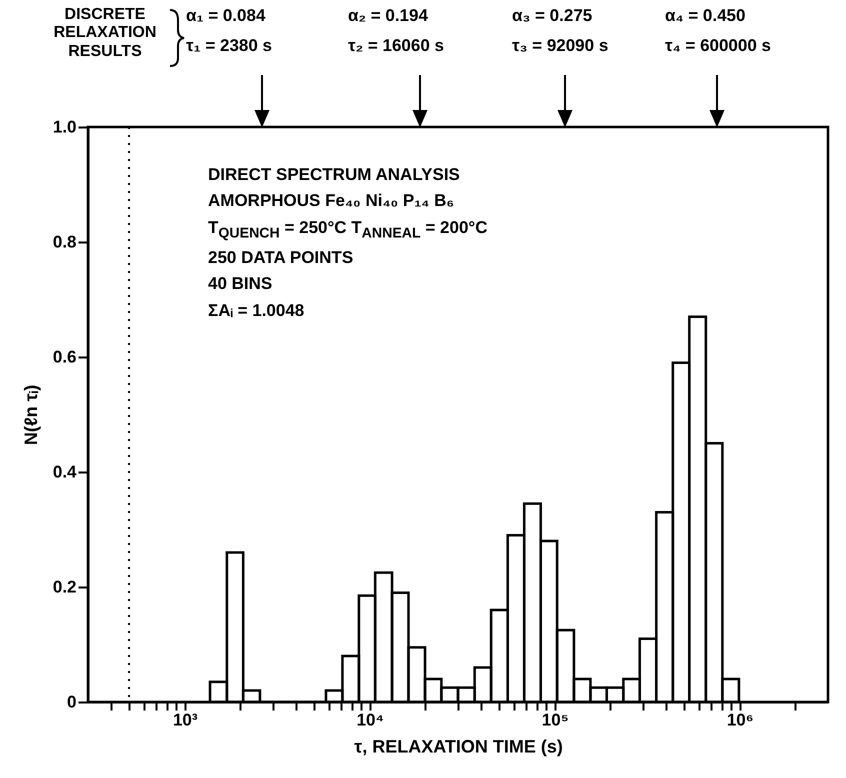  What do you see at coordinates (64, 127) in the screenshot?
I see `y-tick-label: 1.0` at bounding box center [64, 127].